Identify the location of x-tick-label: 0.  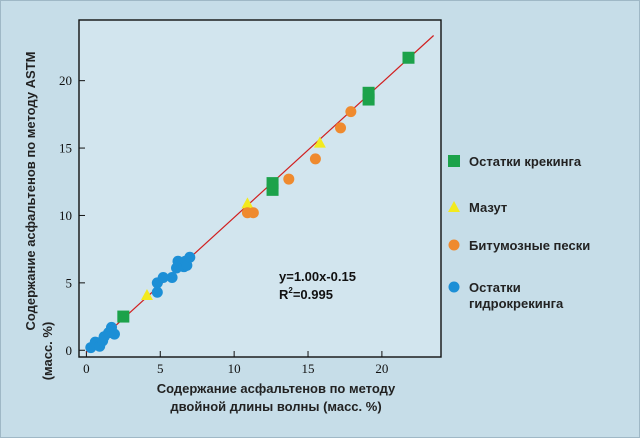
(86, 368).